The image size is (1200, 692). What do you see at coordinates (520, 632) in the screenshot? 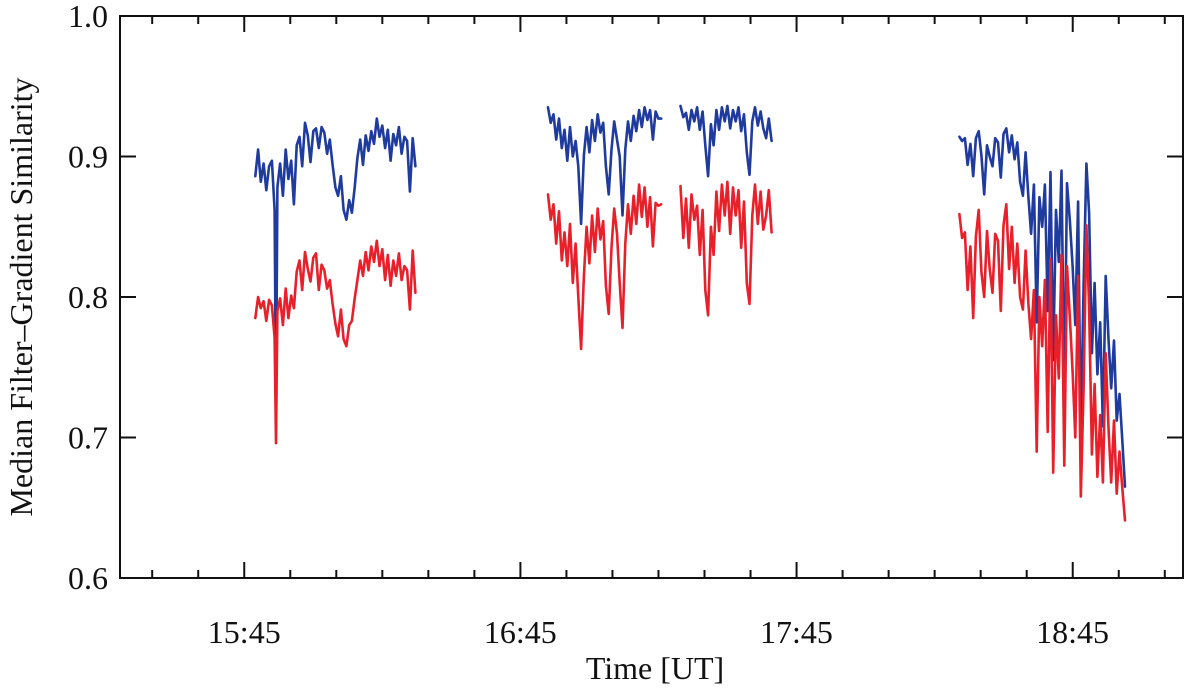
I see `x-tick-label: 16:45` at bounding box center [520, 632].